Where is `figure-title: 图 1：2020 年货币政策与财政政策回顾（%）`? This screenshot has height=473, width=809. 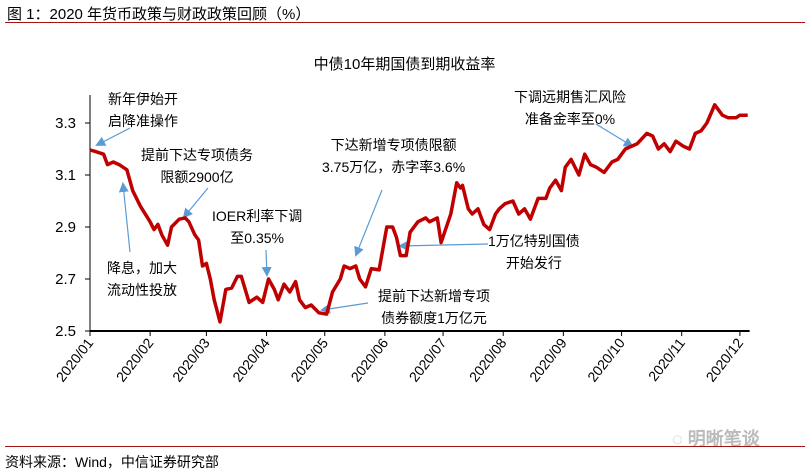 figure-title: 图 1：2020 年货币政策与财政政策回顾（%） is located at coordinates (159, 14).